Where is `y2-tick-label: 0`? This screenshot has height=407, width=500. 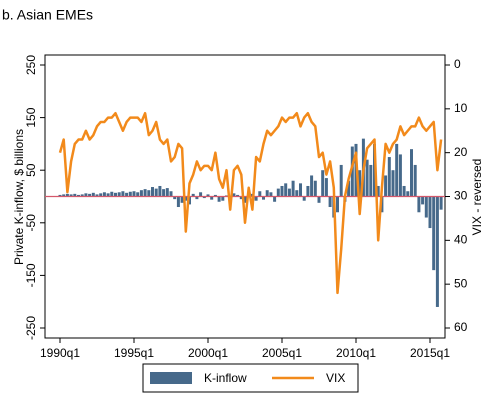
y2-tick-label: 0 is located at coordinates (457, 64).